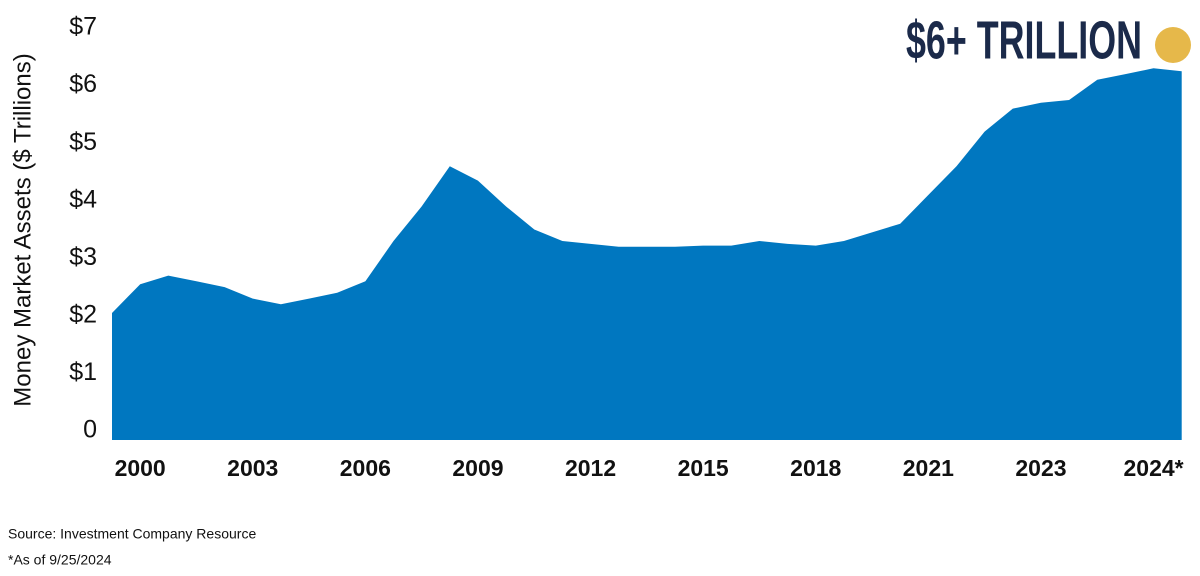 The width and height of the screenshot is (1200, 576). What do you see at coordinates (83, 314) in the screenshot?
I see `y-tick-label: $2` at bounding box center [83, 314].